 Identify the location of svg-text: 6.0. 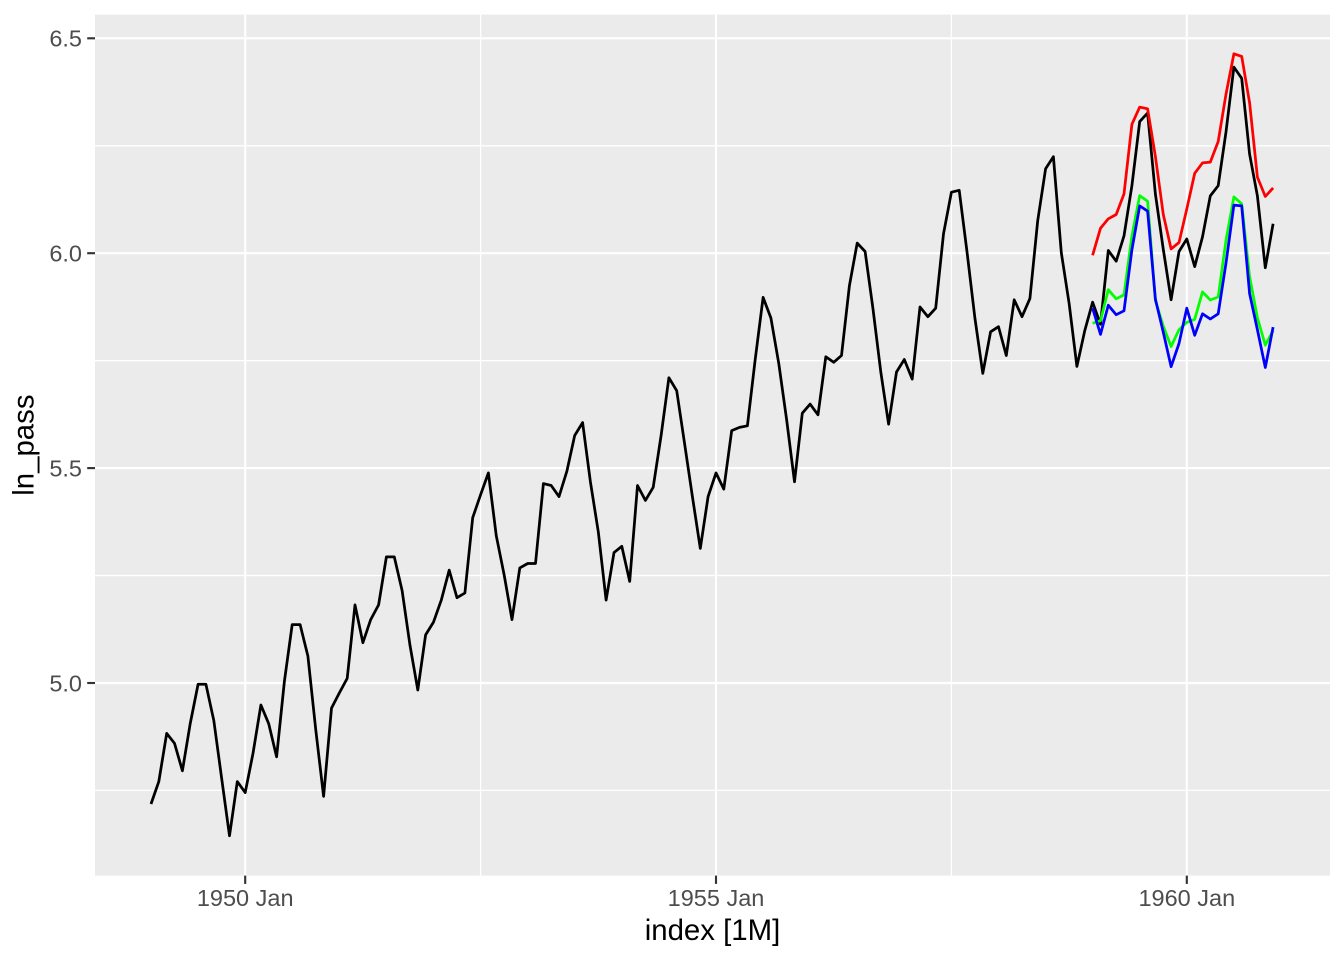
(65, 254).